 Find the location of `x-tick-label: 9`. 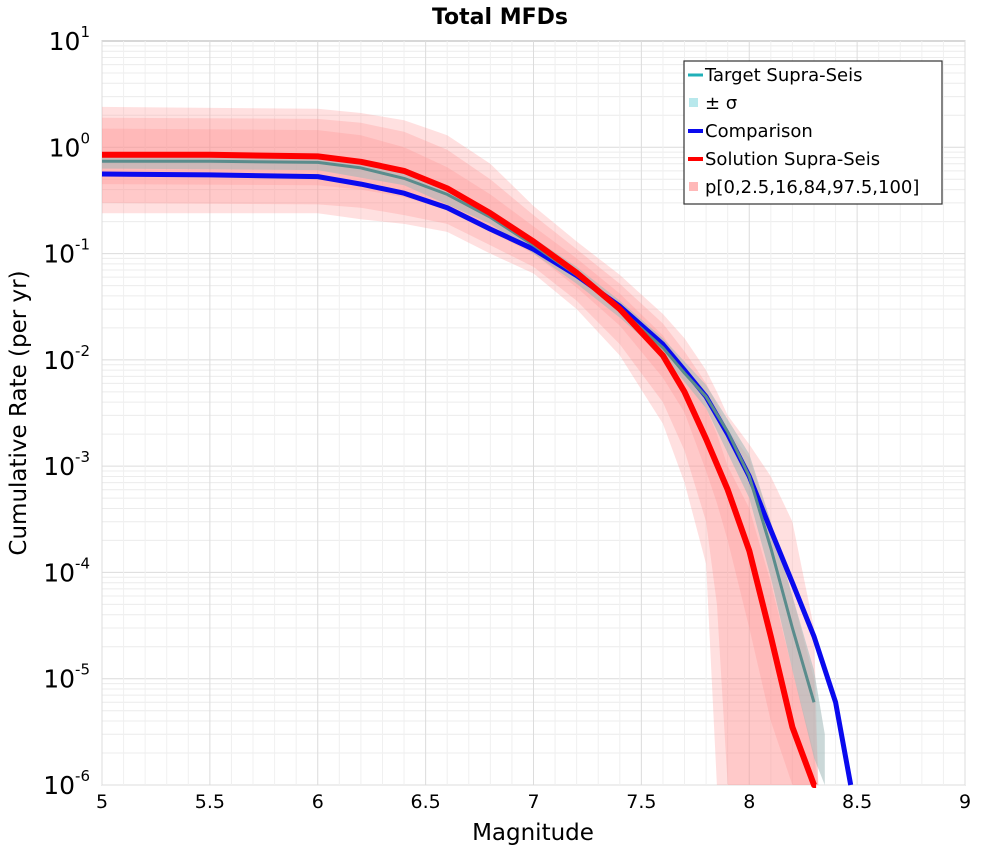

x-tick-label: 9 is located at coordinates (965, 802).